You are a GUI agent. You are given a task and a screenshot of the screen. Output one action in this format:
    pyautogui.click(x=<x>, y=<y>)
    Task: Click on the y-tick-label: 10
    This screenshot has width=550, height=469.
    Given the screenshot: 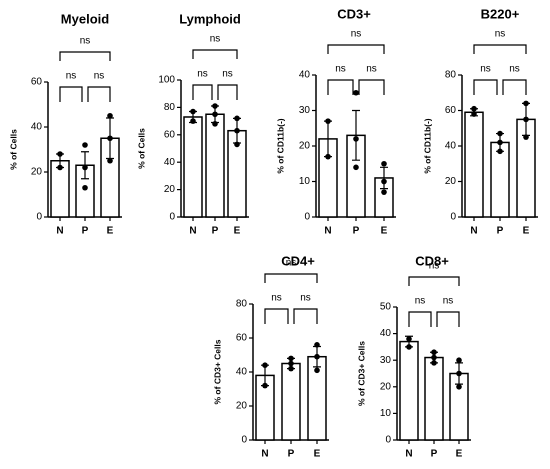 What is the action you would take?
    pyautogui.click(x=305, y=181)
    